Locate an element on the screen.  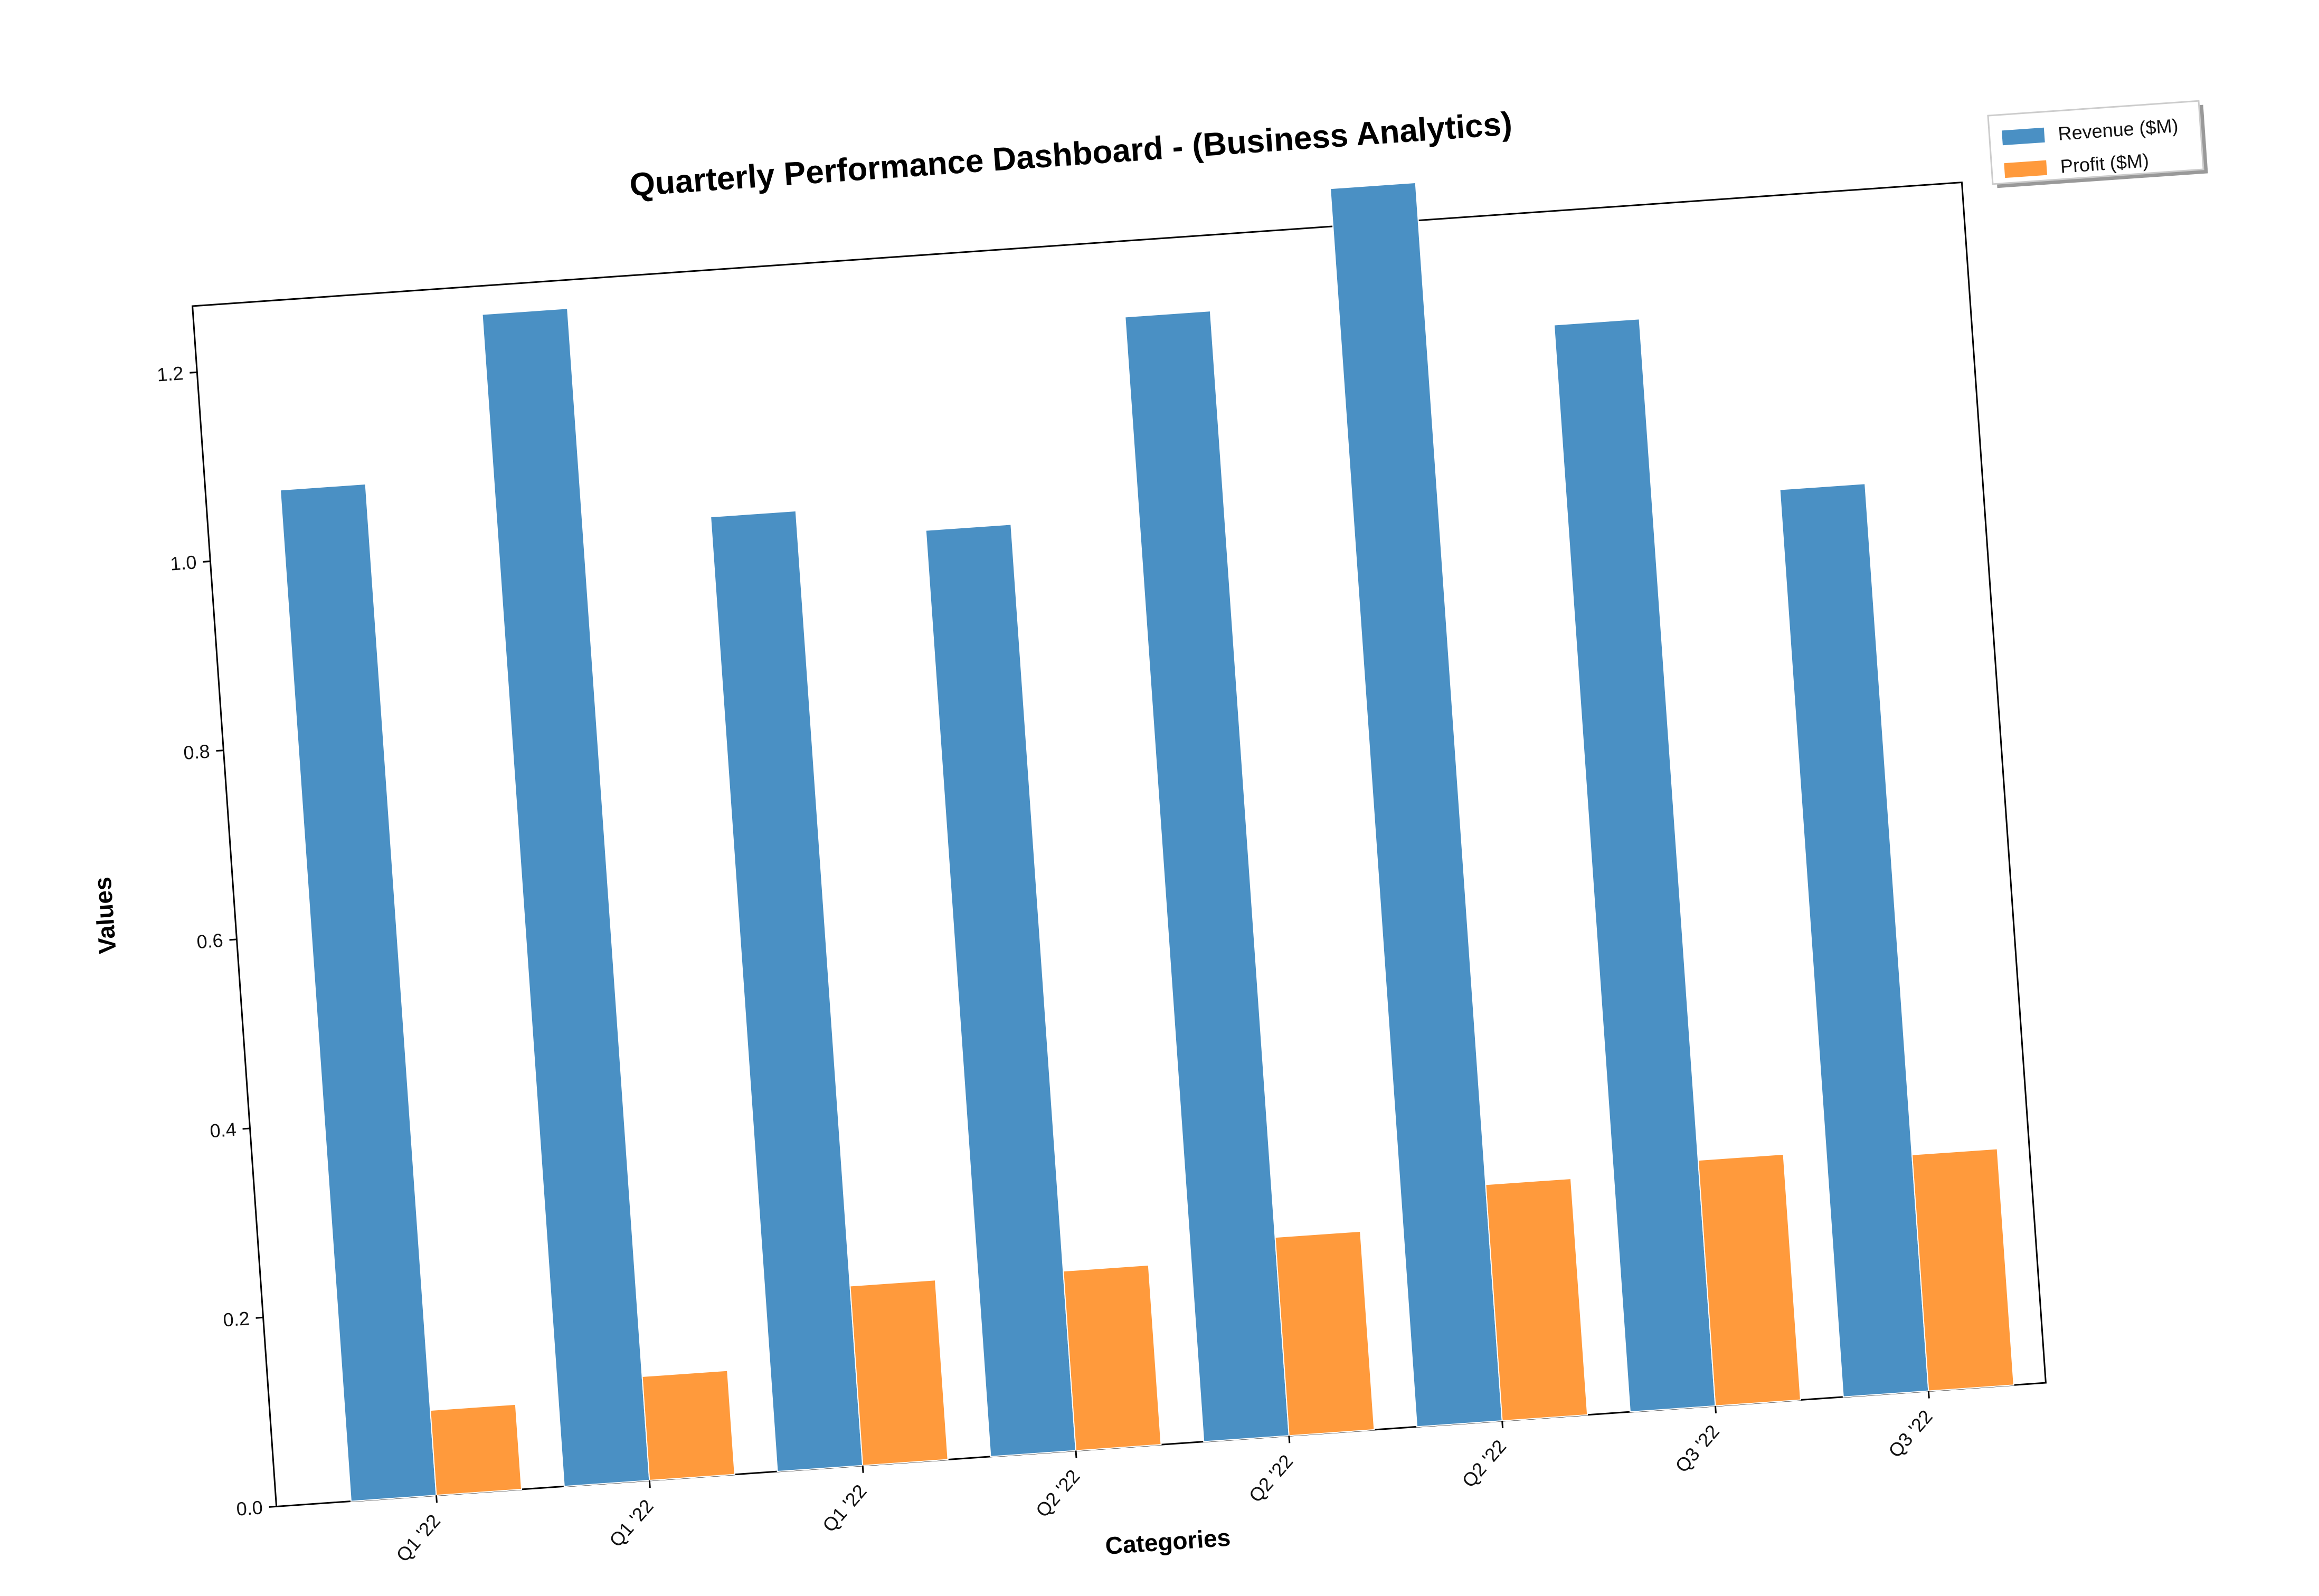
y-tick-label: 0.2 is located at coordinates (236, 1319).